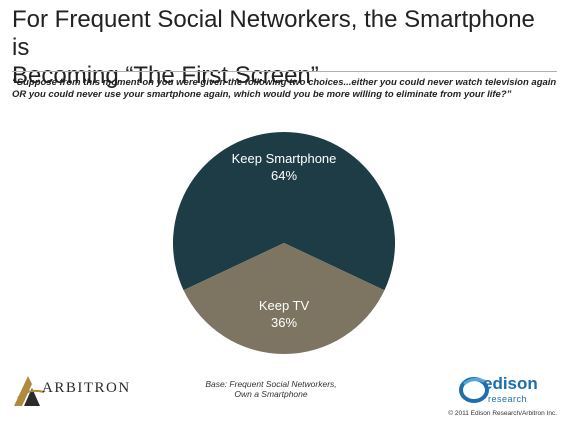 This screenshot has height=425, width=569. Describe the element at coordinates (165, 75) in the screenshot. I see `title-line-2: Becoming “The First Screen”` at that location.